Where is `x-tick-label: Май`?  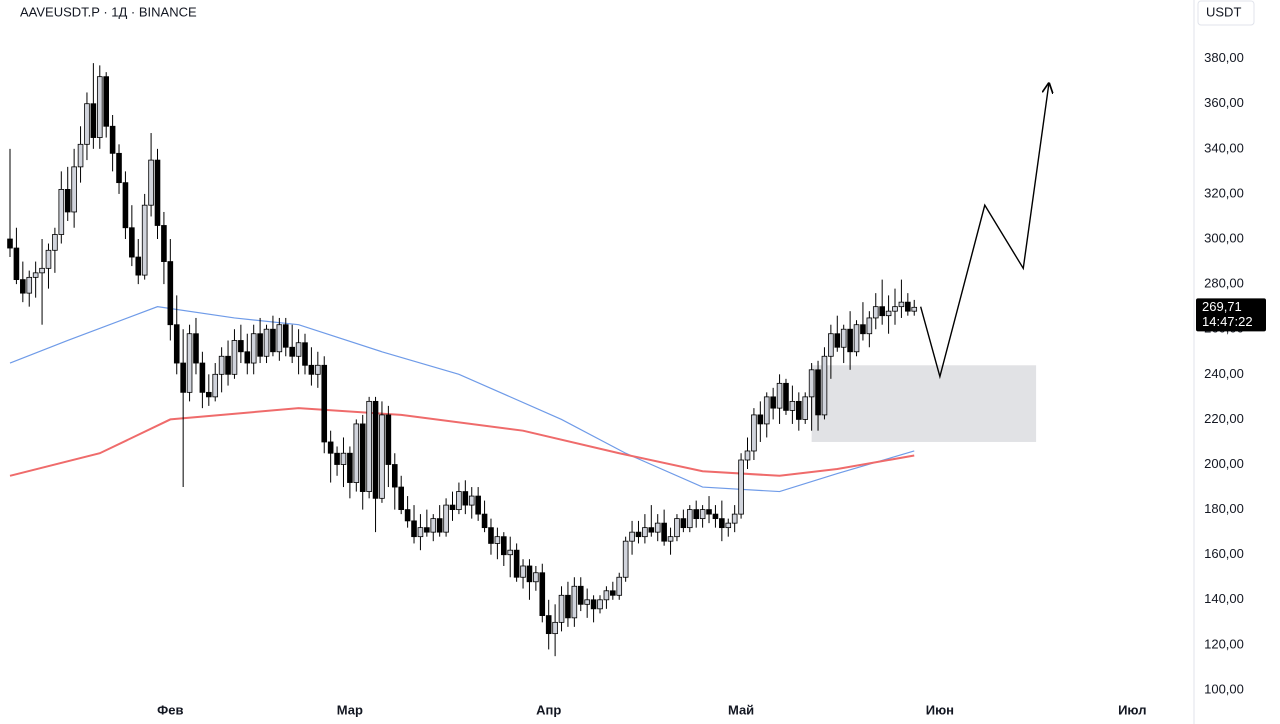 x-tick-label: Май is located at coordinates (741, 709).